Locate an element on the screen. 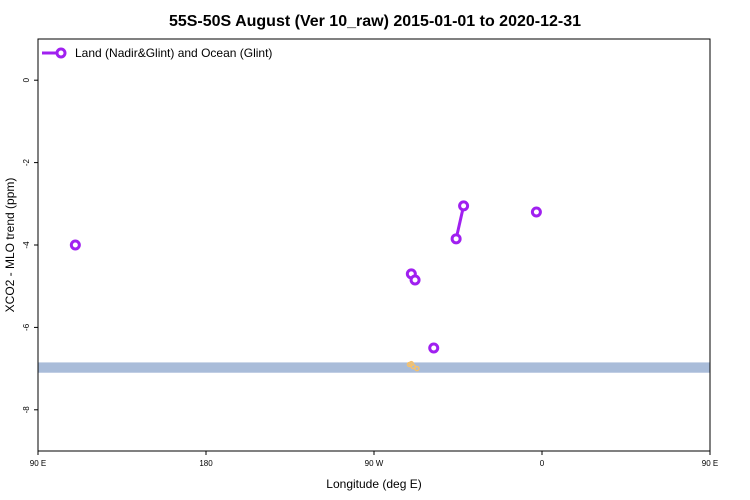 The height and width of the screenshot is (500, 750). y-tick-label: 0 is located at coordinates (26, 79).